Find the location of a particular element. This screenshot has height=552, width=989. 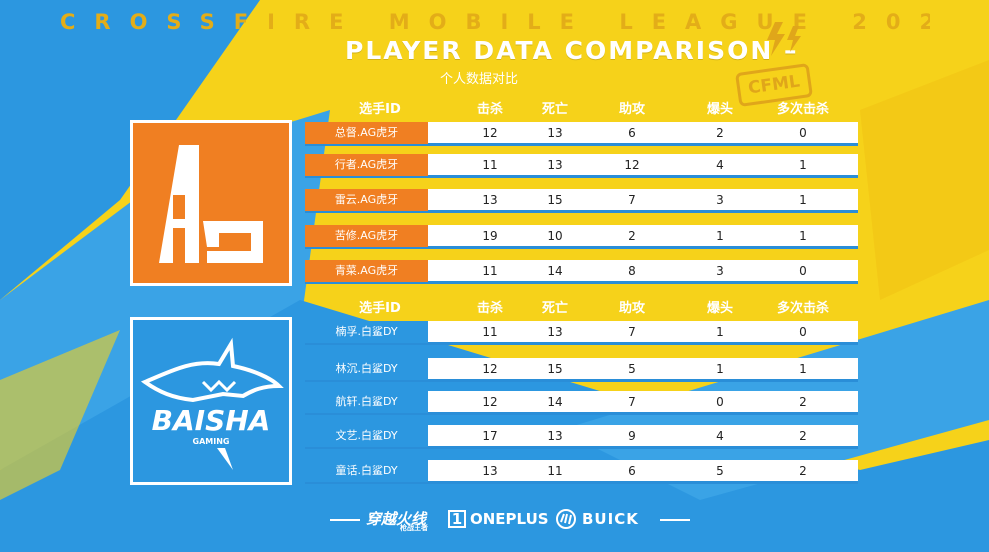

player-name: 雷云.AG虎牙 is located at coordinates (366, 200).